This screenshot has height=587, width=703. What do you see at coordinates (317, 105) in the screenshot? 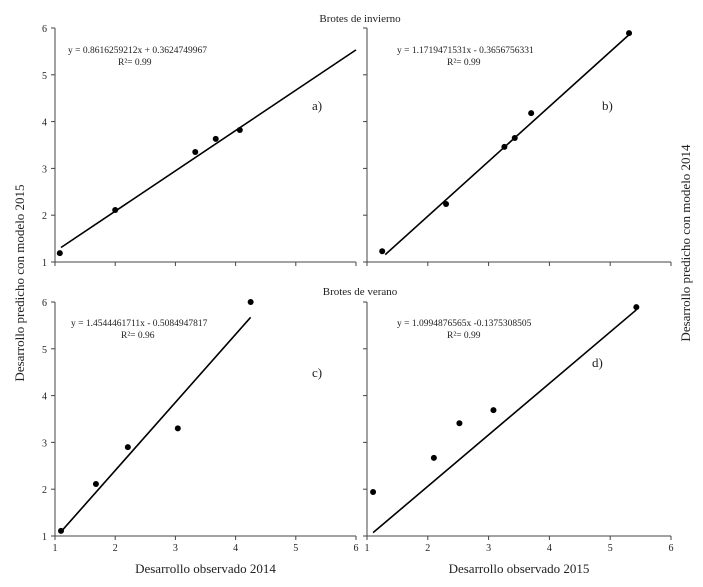
I see `panel-label: a)` at bounding box center [317, 105].